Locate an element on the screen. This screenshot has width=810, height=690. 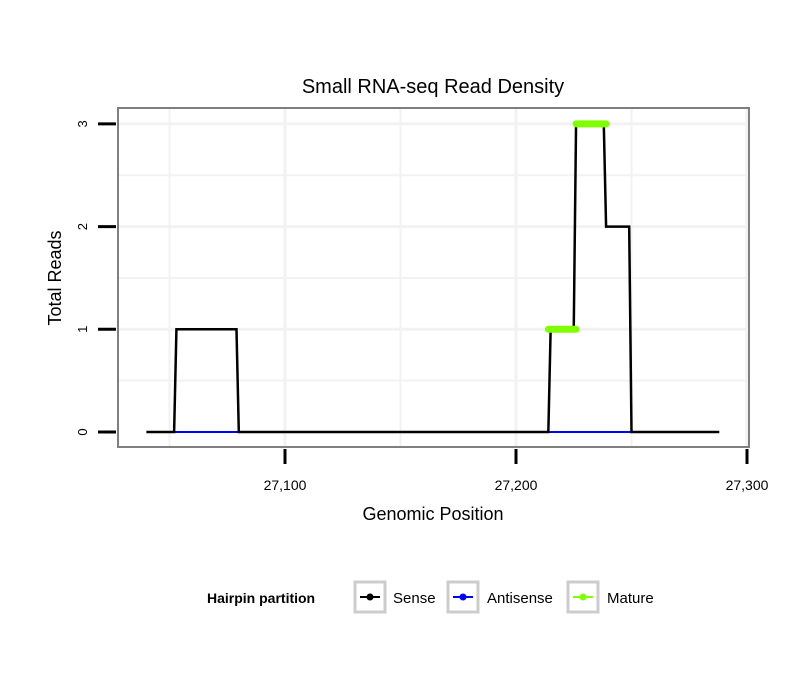
legend: Hairpin partition Sense Antisense Mature is located at coordinates (430, 597).